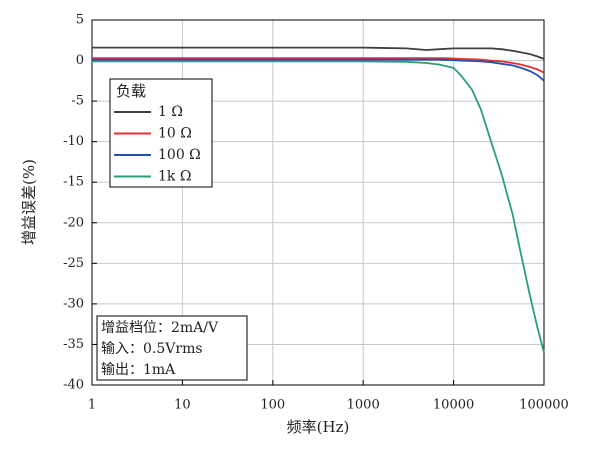  Describe the element at coordinates (80, 20) in the screenshot. I see `y-tick-label: 5` at that location.